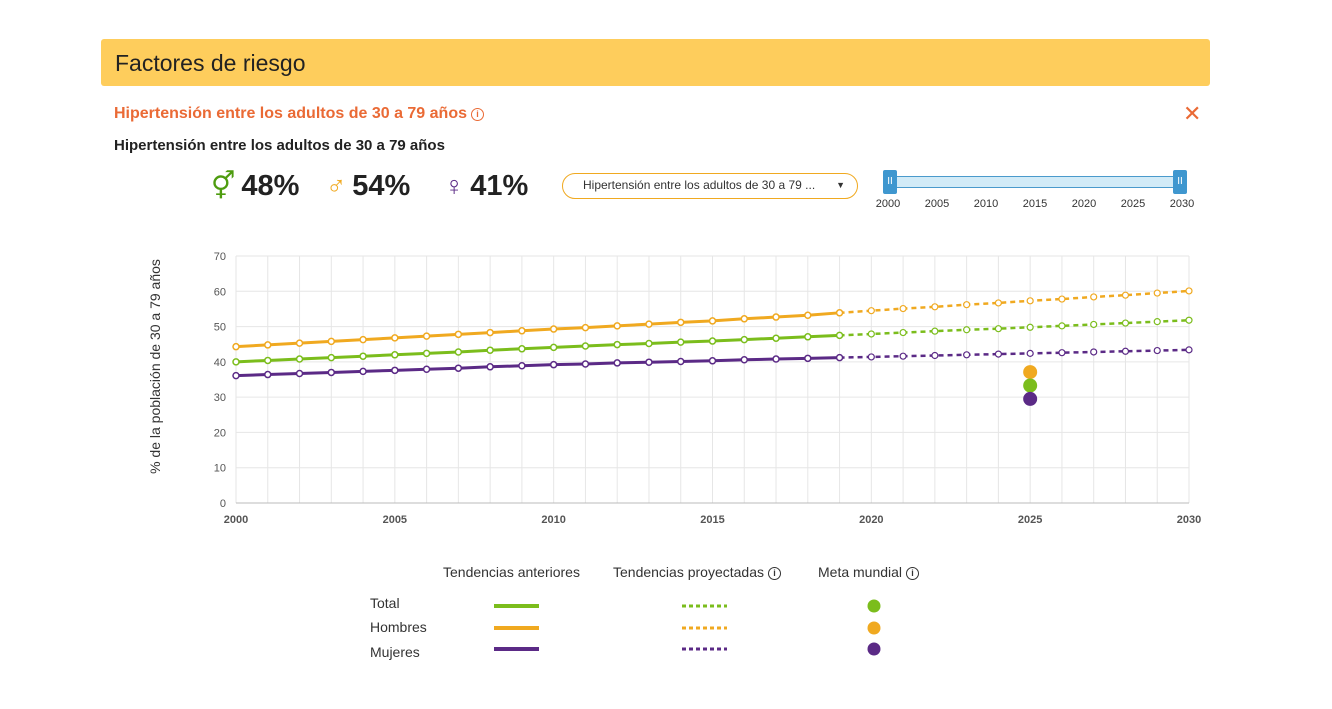 This screenshot has width=1332, height=709. What do you see at coordinates (871, 520) in the screenshot?
I see `x-tick-label: 2020` at bounding box center [871, 520].